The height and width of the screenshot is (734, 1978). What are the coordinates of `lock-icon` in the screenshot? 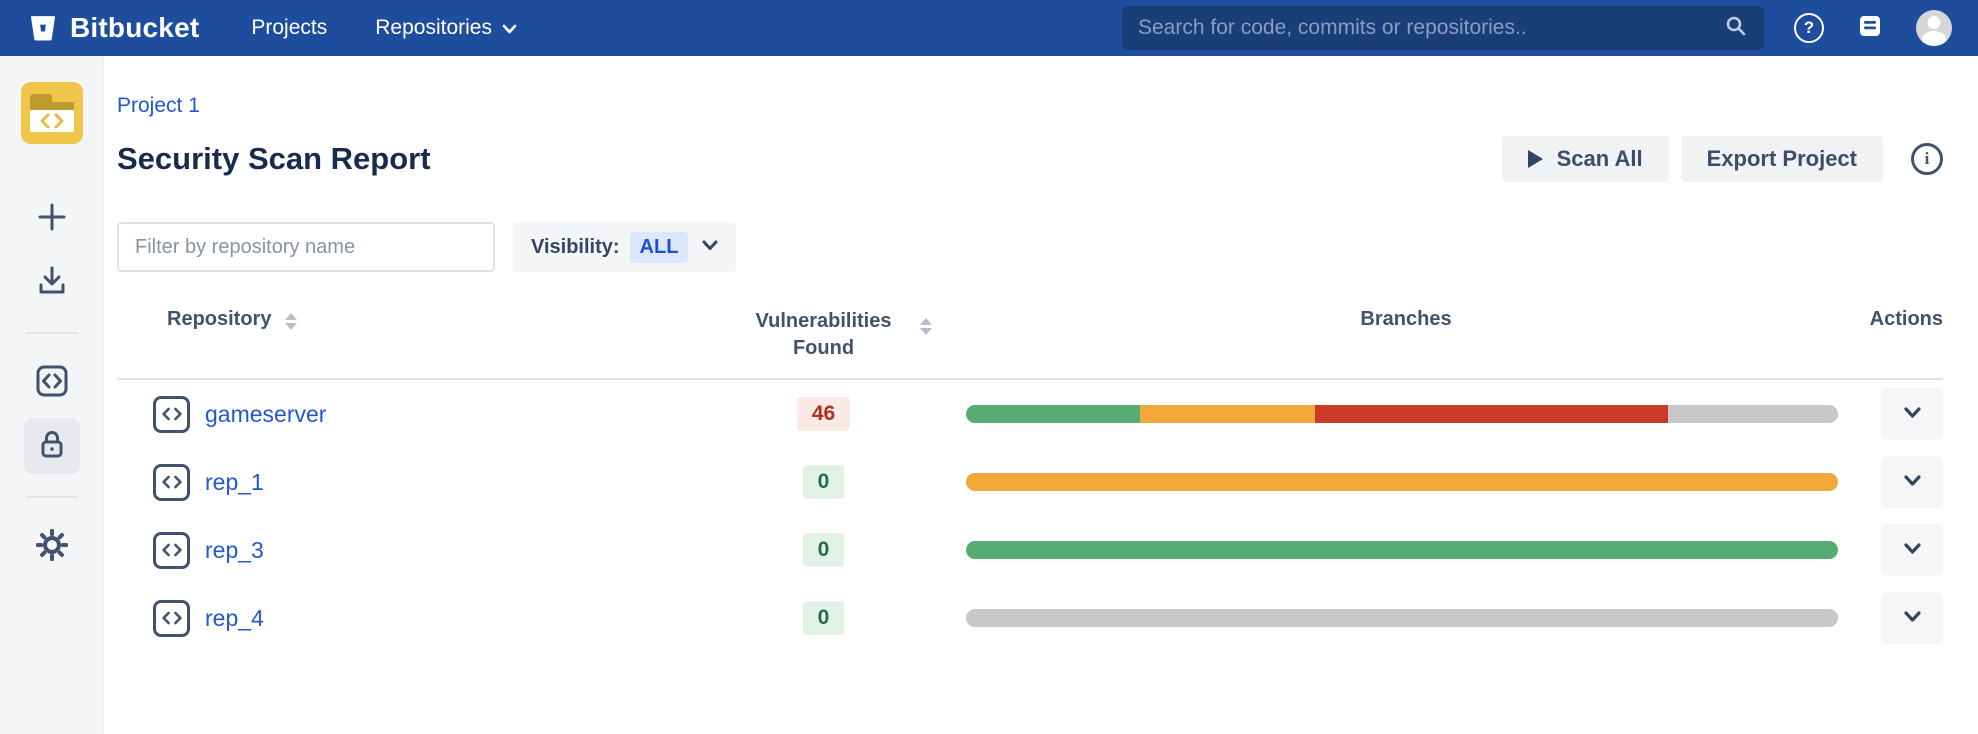 It's located at (52, 446).